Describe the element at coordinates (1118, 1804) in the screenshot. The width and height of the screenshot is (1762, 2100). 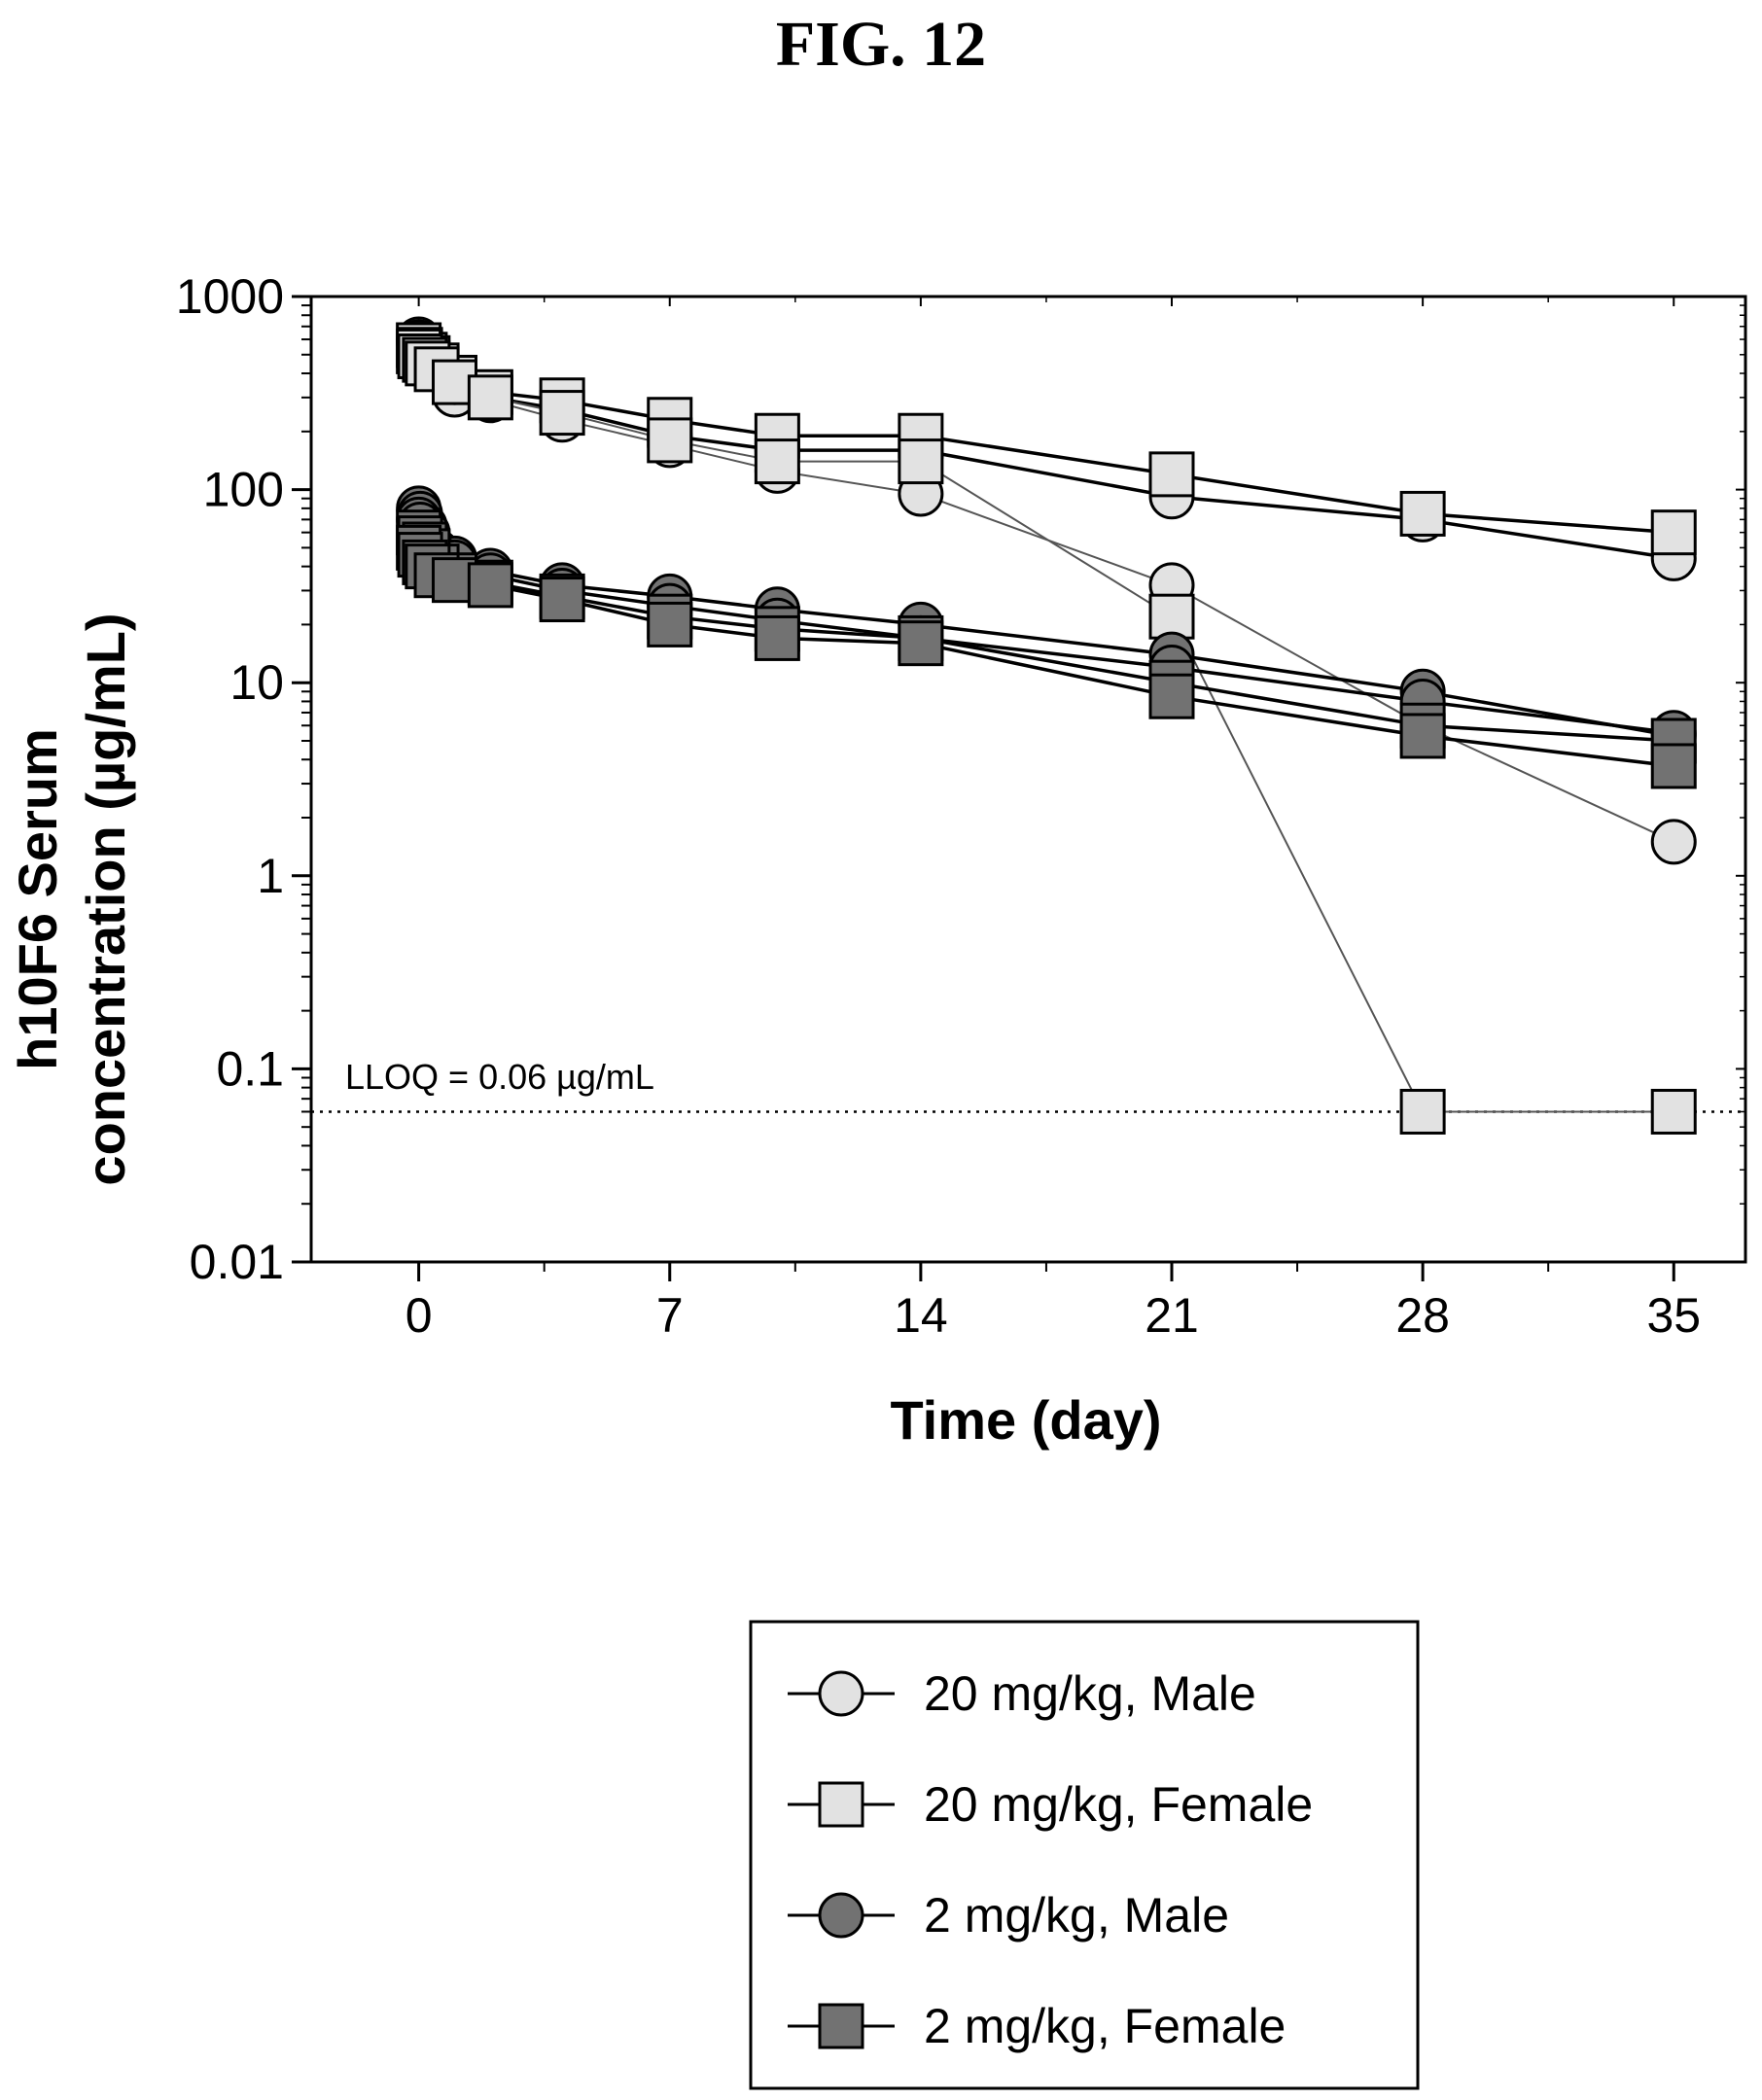
I see `legend-label: 20 mg/kg, Female` at that location.